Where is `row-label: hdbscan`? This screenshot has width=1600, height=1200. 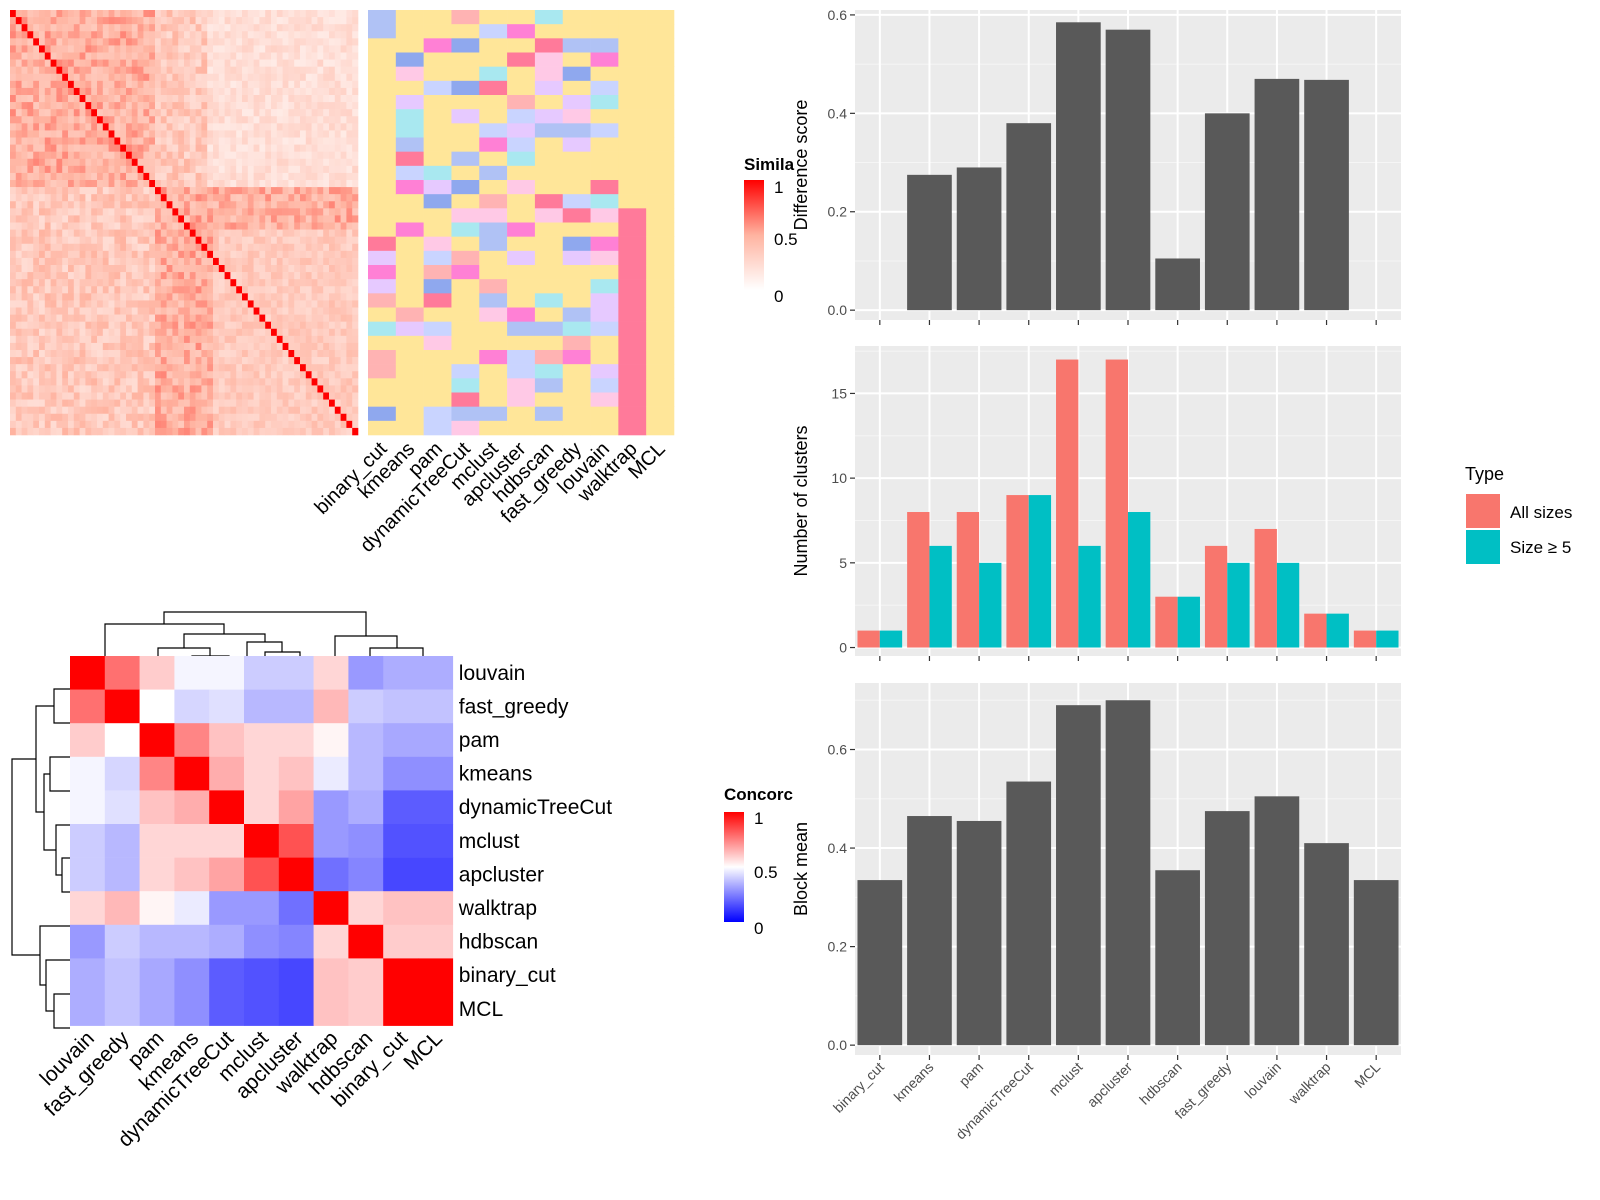
row-label: hdbscan is located at coordinates (498, 942).